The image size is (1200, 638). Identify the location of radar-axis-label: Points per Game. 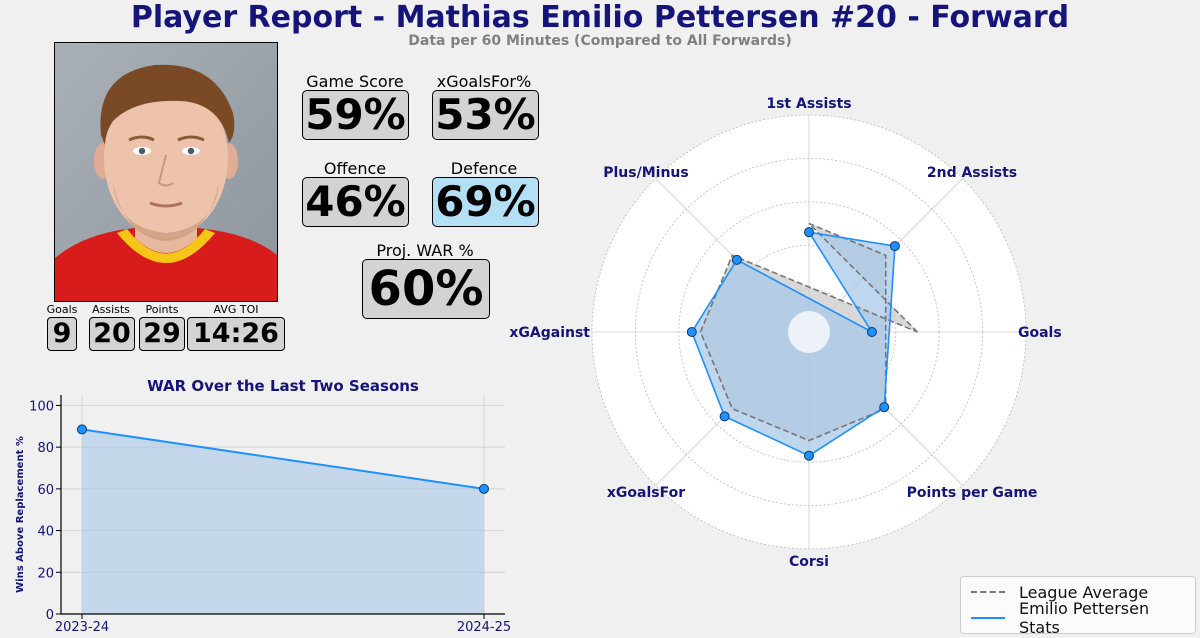
(972, 493).